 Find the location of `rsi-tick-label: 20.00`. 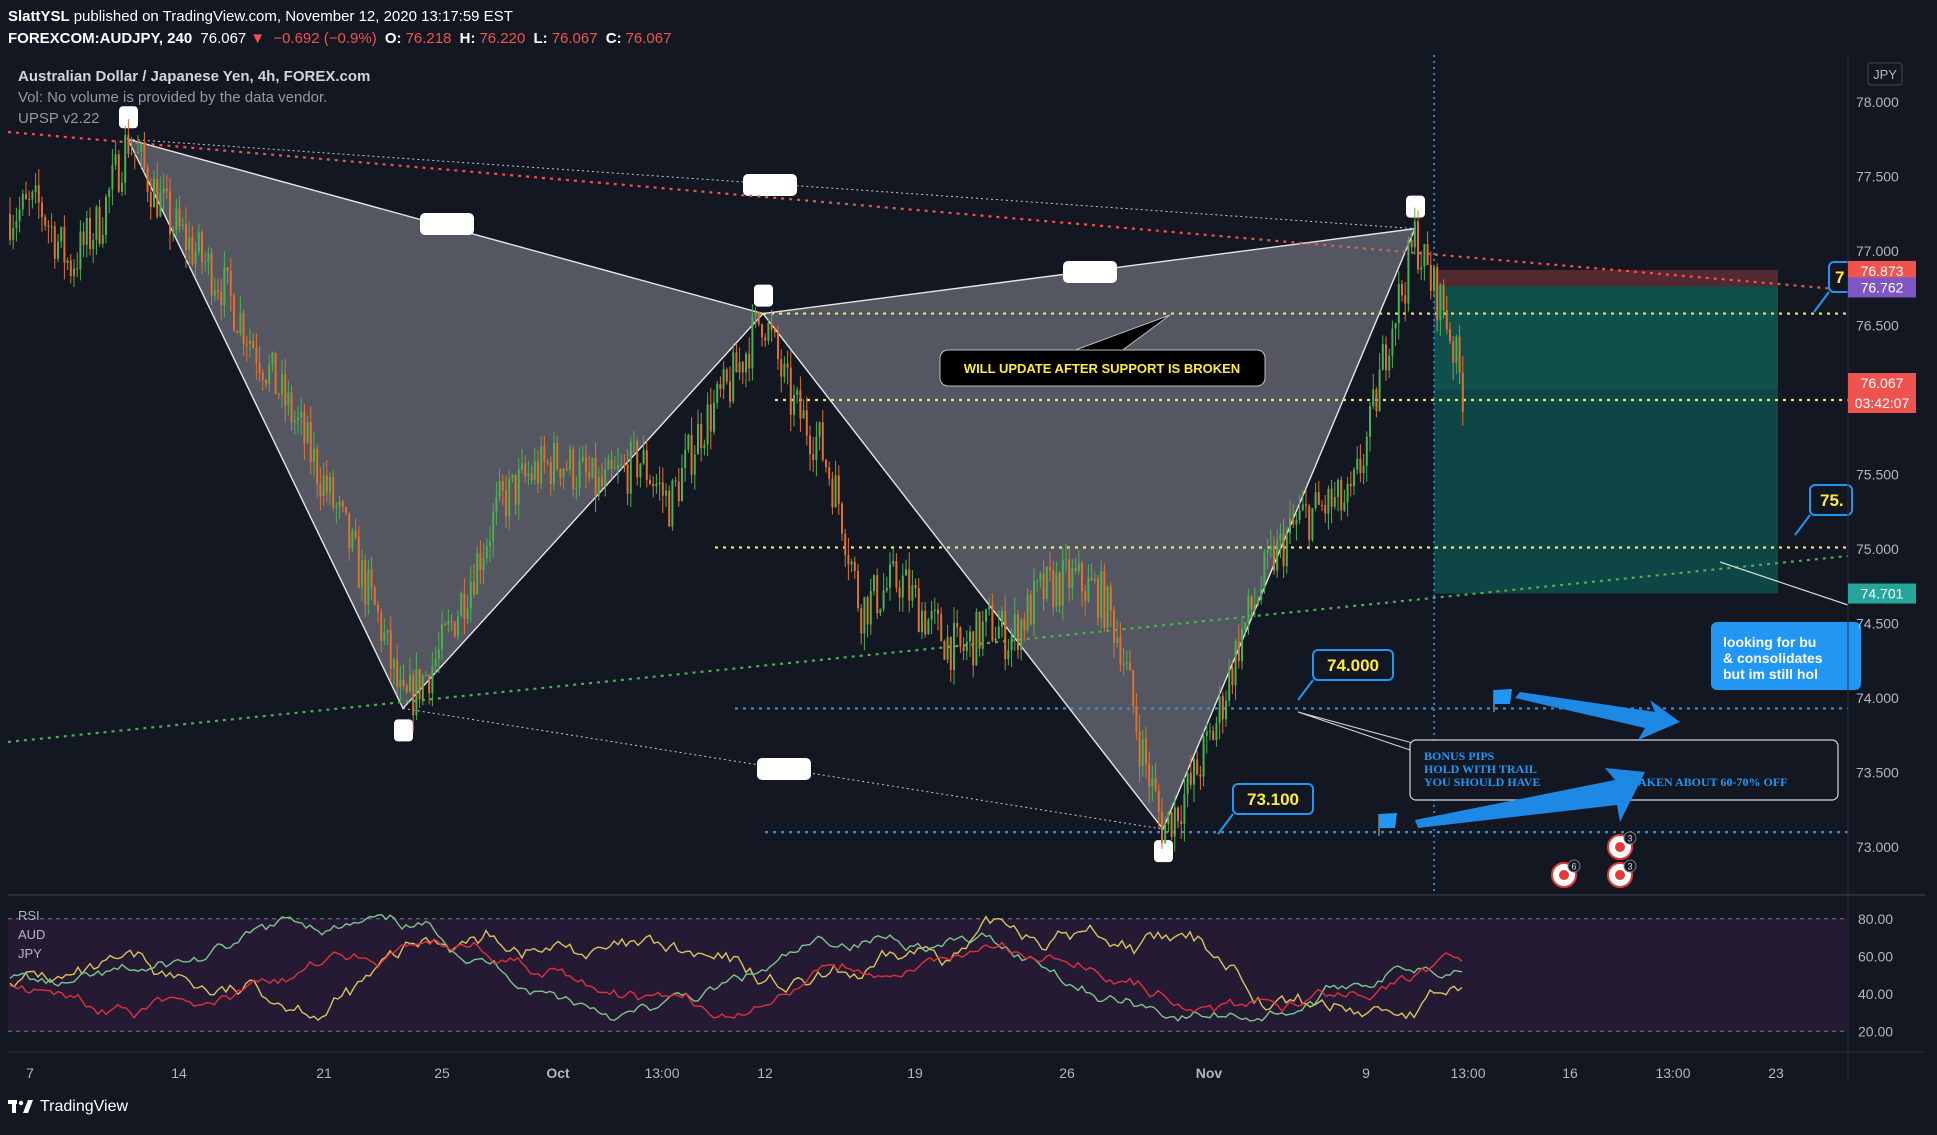

rsi-tick-label: 20.00 is located at coordinates (1875, 1031).